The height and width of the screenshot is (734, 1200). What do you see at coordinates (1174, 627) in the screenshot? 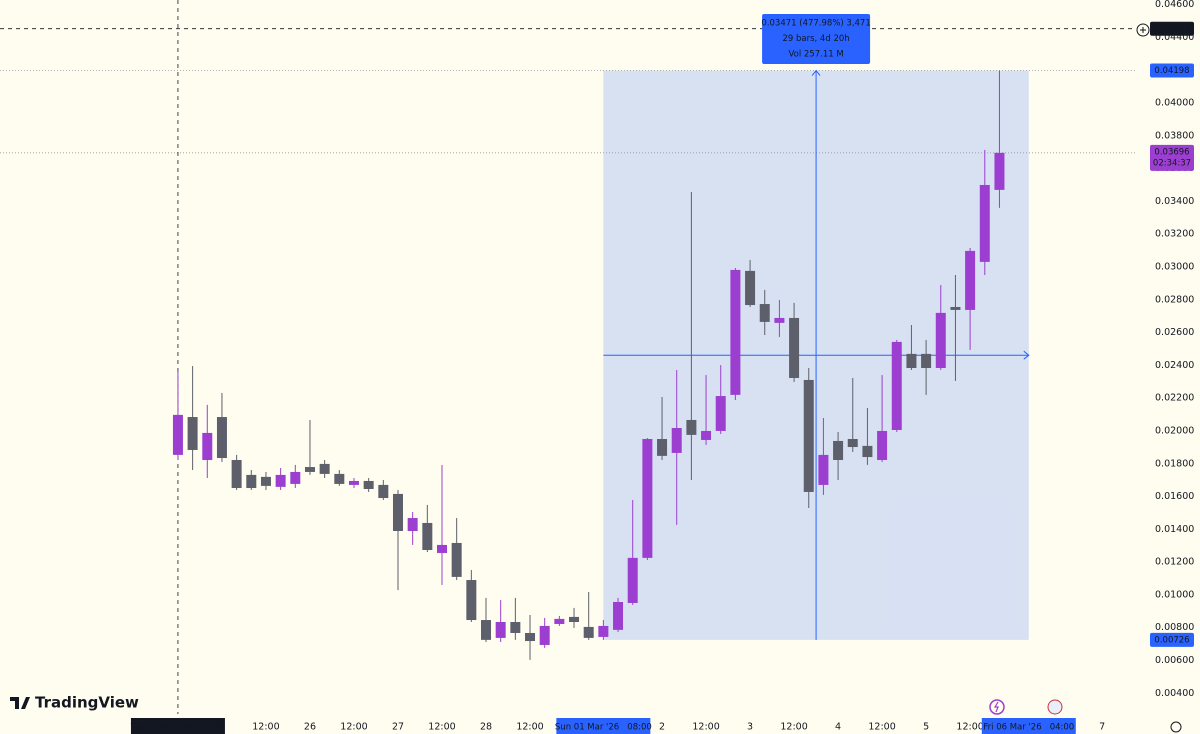
I see `y-tick-label: 0.00800` at bounding box center [1174, 627].